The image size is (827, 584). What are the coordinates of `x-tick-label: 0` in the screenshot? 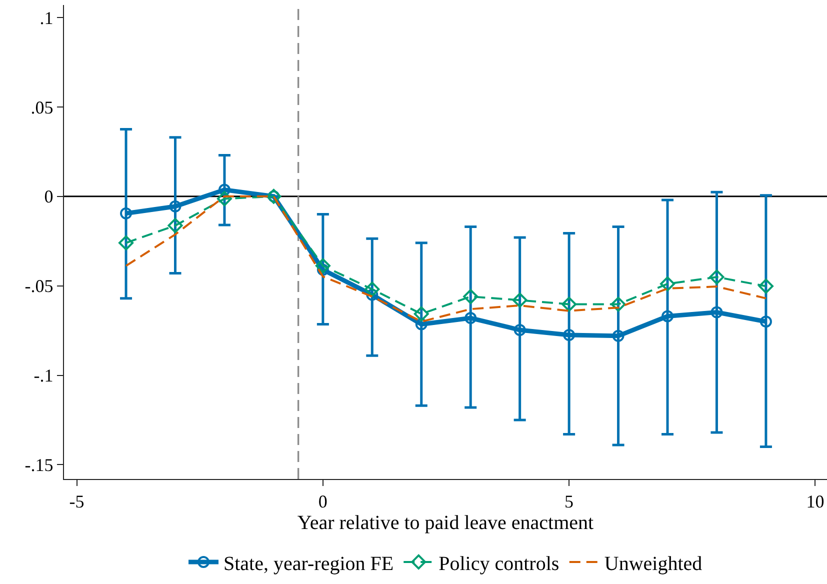 It's located at (323, 502).